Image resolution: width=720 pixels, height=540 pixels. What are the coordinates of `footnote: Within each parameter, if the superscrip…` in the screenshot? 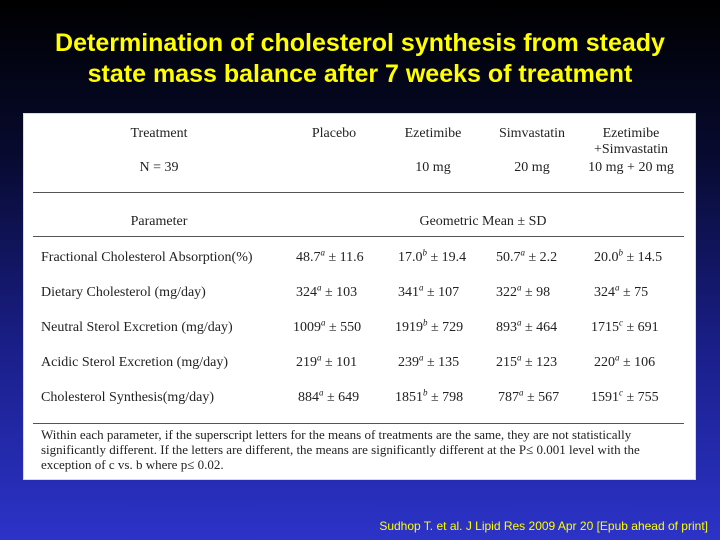 It's located at (340, 449).